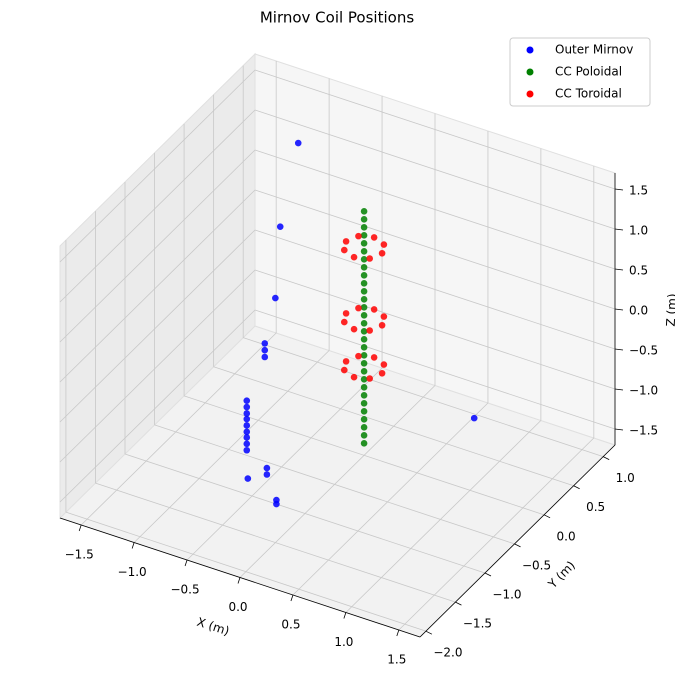 The height and width of the screenshot is (690, 675). What do you see at coordinates (536, 565) in the screenshot?
I see `y-tick-label: −0.5` at bounding box center [536, 565].